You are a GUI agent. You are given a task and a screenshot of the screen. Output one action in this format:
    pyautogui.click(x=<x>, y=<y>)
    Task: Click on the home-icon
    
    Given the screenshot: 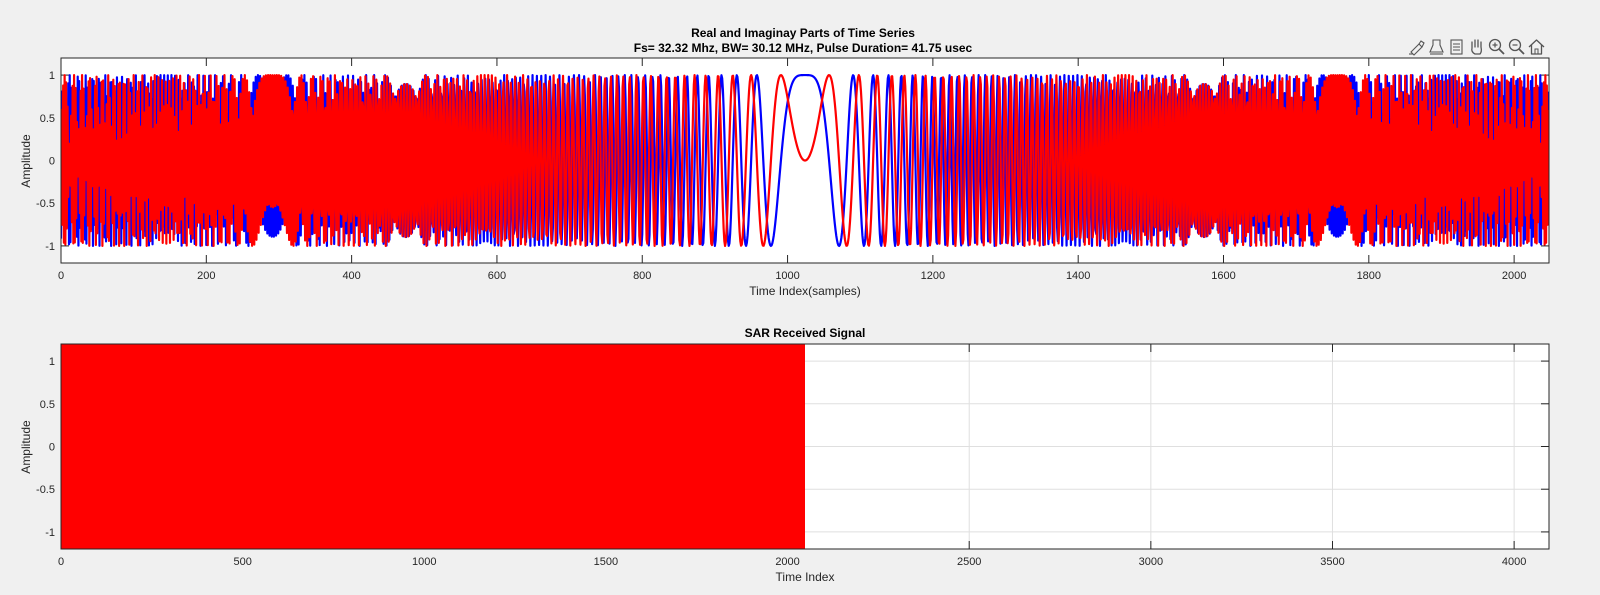 What is the action you would take?
    pyautogui.click(x=1536, y=46)
    